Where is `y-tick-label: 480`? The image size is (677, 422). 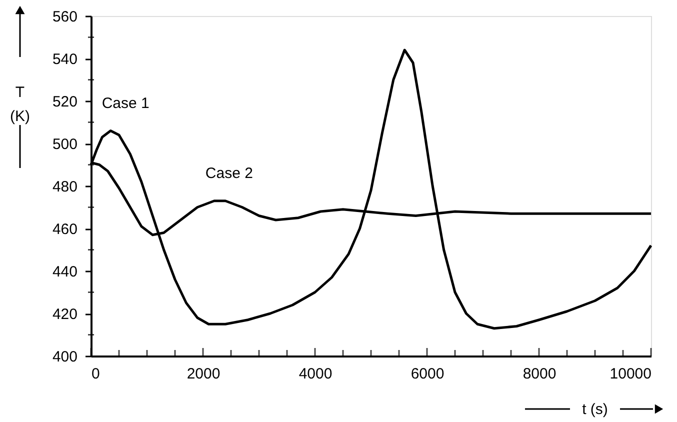
y-tick-label: 480 is located at coordinates (65, 187).